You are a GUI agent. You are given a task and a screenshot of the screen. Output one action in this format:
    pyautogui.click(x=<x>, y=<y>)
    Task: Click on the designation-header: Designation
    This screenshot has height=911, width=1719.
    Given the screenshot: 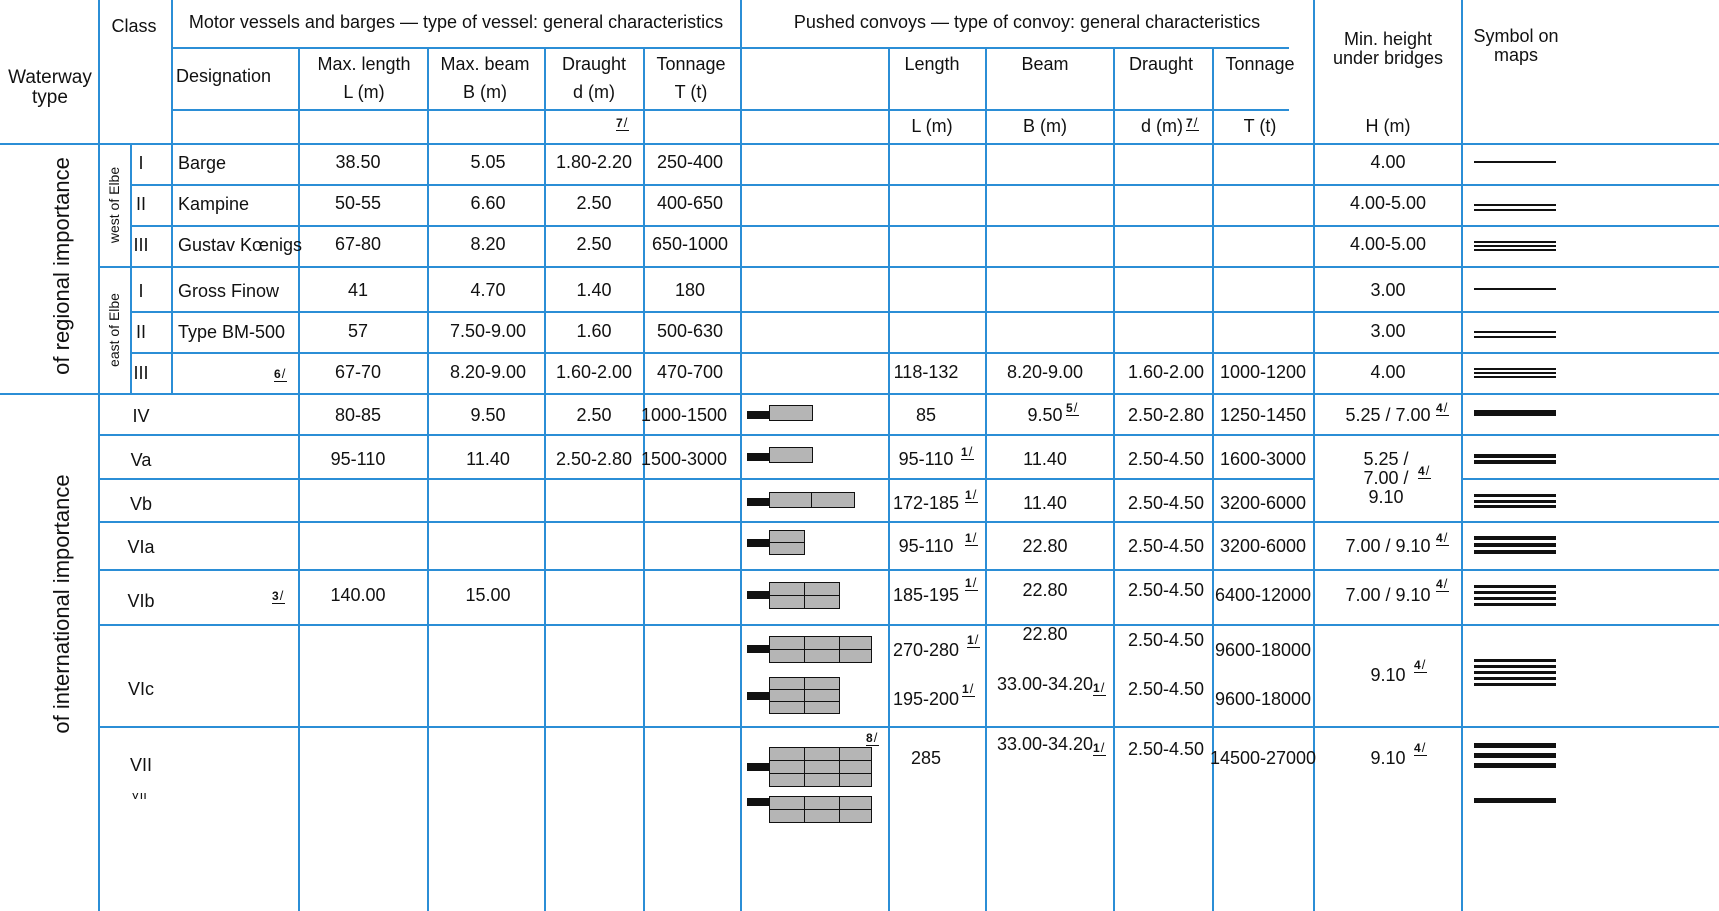 What is the action you would take?
    pyautogui.click(x=224, y=76)
    